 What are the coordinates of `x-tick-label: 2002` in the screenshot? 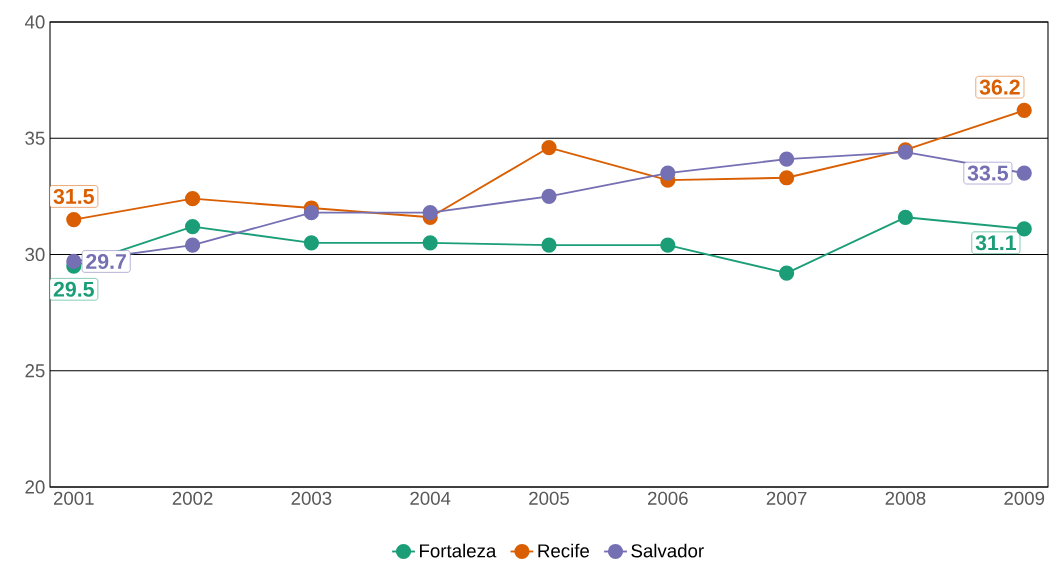 It's located at (192, 498).